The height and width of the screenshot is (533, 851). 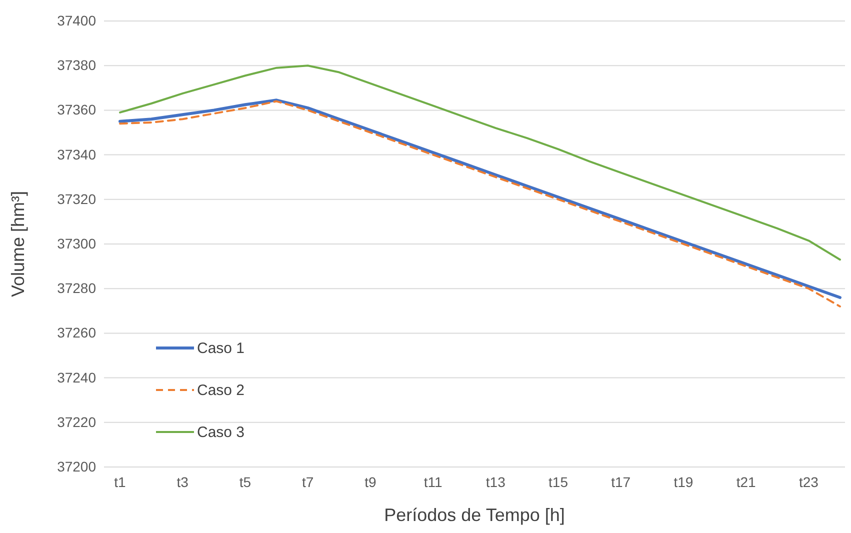 What do you see at coordinates (684, 482) in the screenshot?
I see `x-tick-label: t19` at bounding box center [684, 482].